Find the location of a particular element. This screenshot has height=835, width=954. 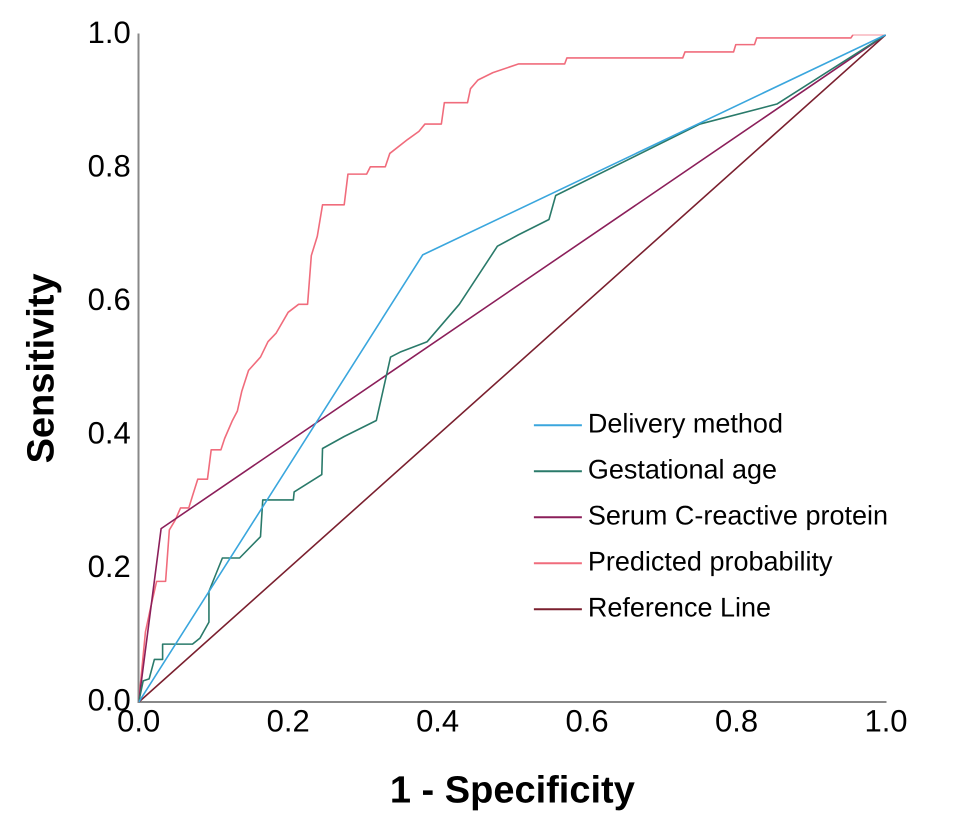

x-axis-title: 1 - Specificity is located at coordinates (512, 791).